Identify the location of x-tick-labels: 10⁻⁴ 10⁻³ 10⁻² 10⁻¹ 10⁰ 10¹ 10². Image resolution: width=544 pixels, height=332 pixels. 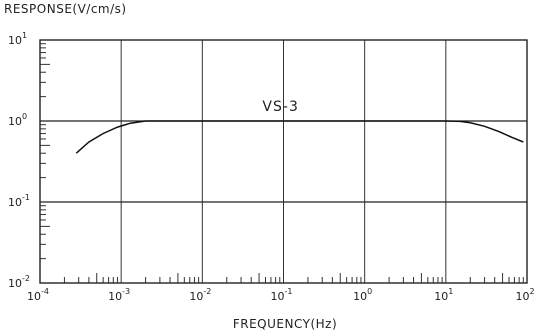
(281, 295).